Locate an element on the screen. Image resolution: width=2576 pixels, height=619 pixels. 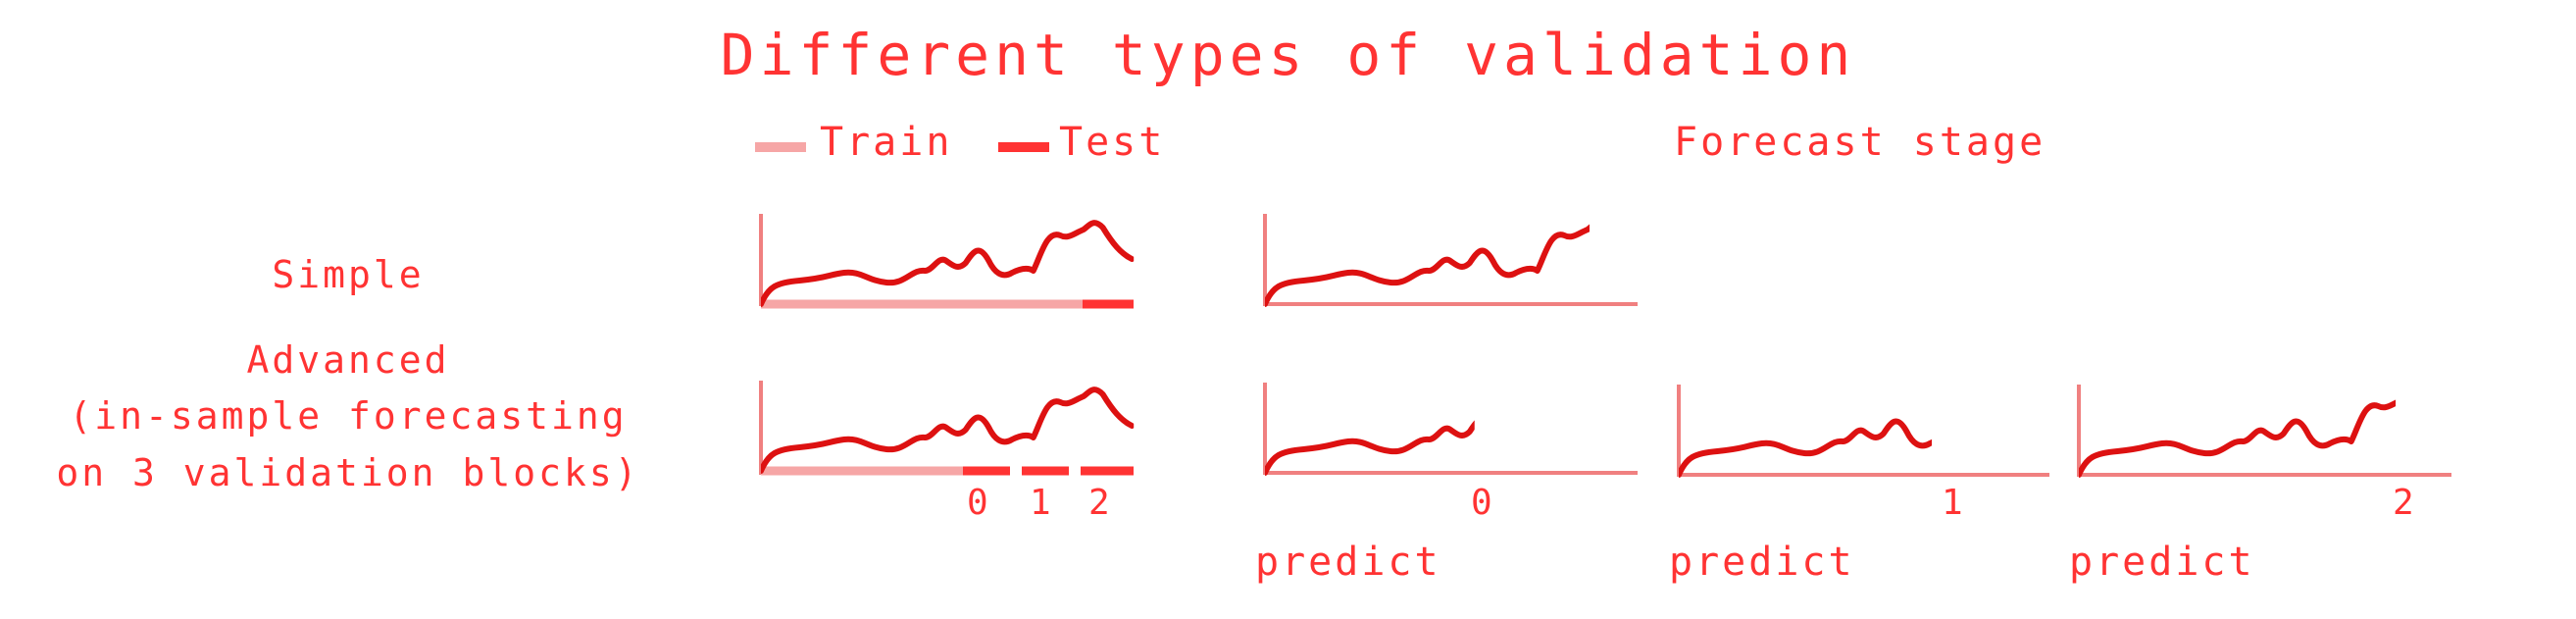
simple-forecast-plot is located at coordinates (1450, 260).